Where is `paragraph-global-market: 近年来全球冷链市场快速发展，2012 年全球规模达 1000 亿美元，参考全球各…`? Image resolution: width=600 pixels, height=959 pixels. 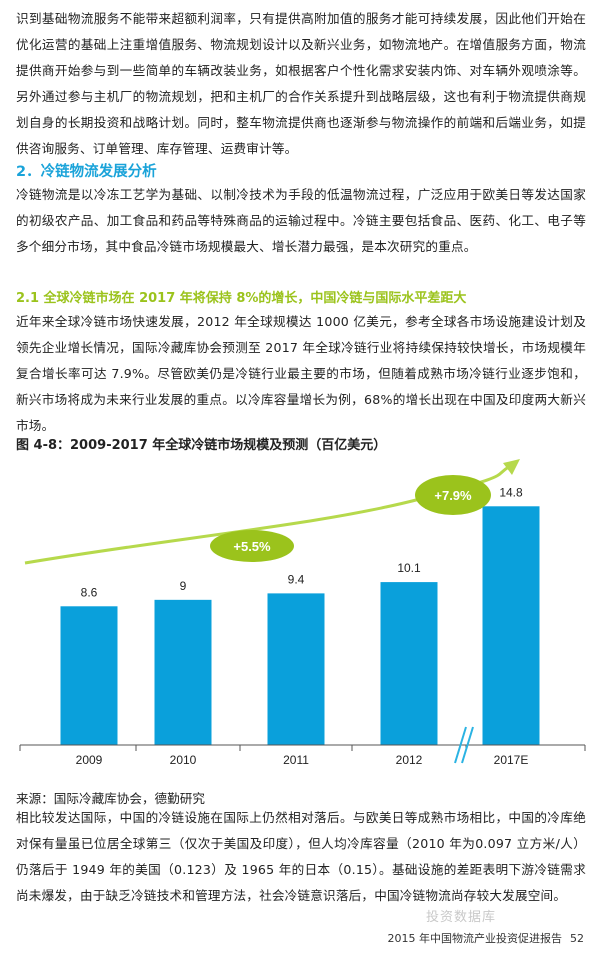
paragraph-global-market: 近年来全球冷链市场快速发展，2012 年全球规模达 1000 亿美元，参考全球各… is located at coordinates (301, 373).